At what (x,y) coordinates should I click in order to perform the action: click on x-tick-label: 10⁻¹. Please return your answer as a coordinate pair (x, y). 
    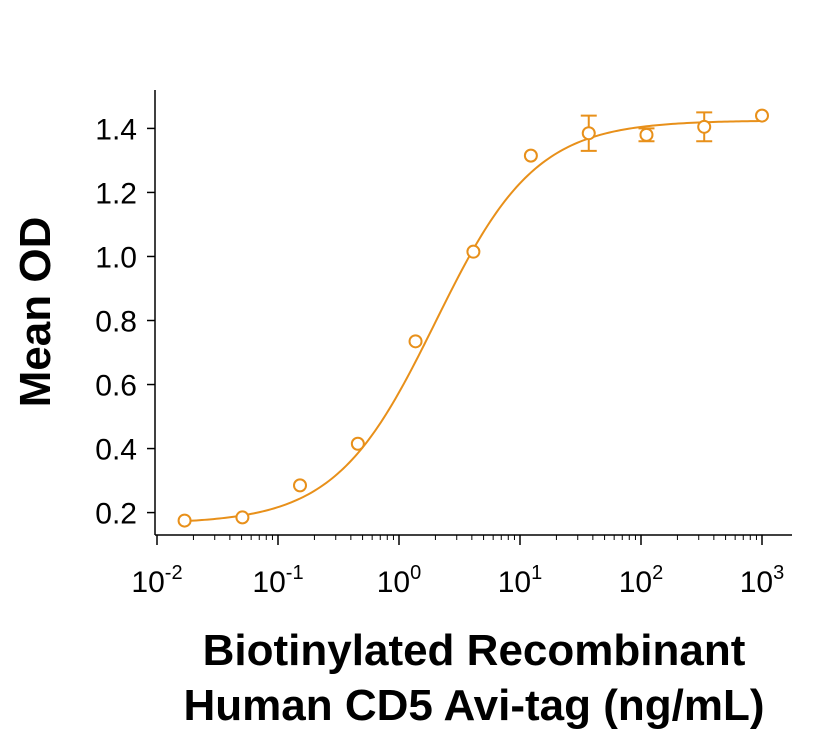
    Looking at the image, I should click on (277, 580).